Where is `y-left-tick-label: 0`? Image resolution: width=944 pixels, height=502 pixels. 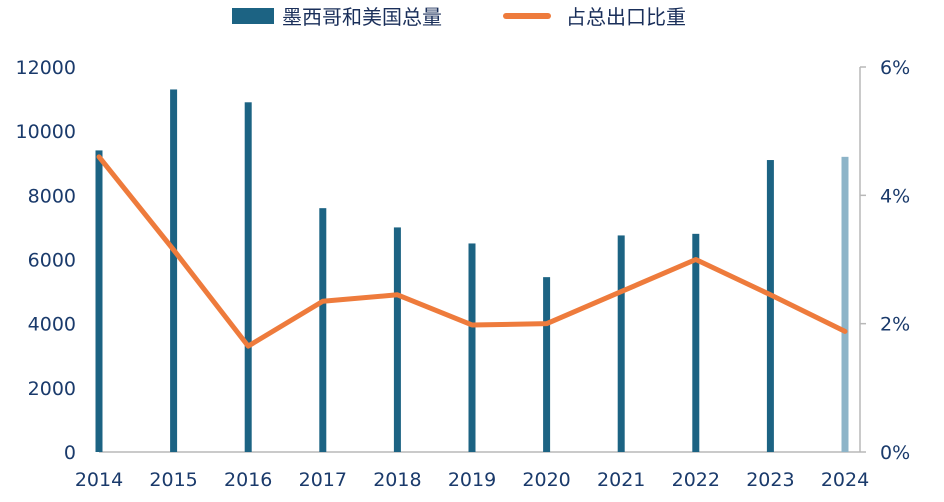 y-left-tick-label: 0 is located at coordinates (70, 453).